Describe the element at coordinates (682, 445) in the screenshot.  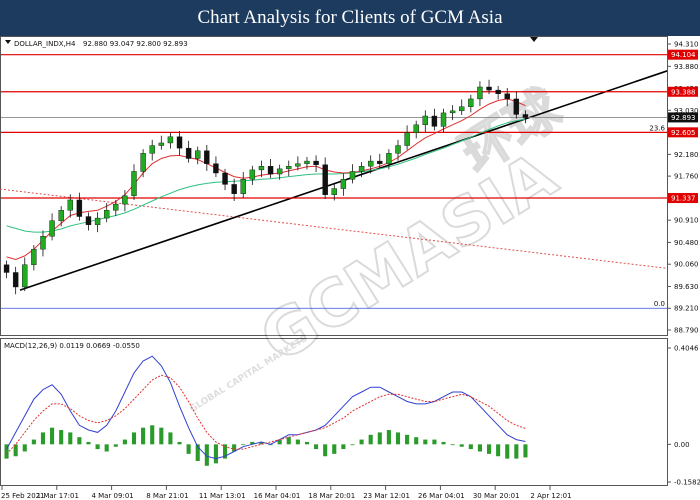
I see `macd-y-tick-label: 0.00` at that location.